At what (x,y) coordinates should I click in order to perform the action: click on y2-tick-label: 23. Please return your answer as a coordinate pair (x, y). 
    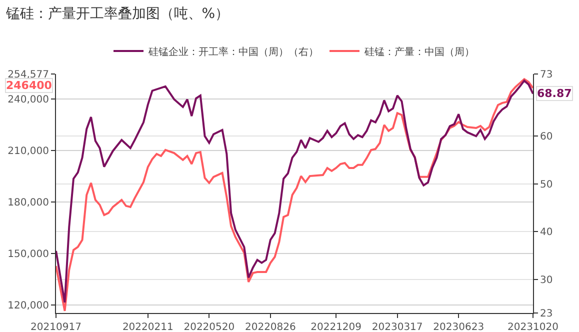
    Looking at the image, I should click on (546, 314).